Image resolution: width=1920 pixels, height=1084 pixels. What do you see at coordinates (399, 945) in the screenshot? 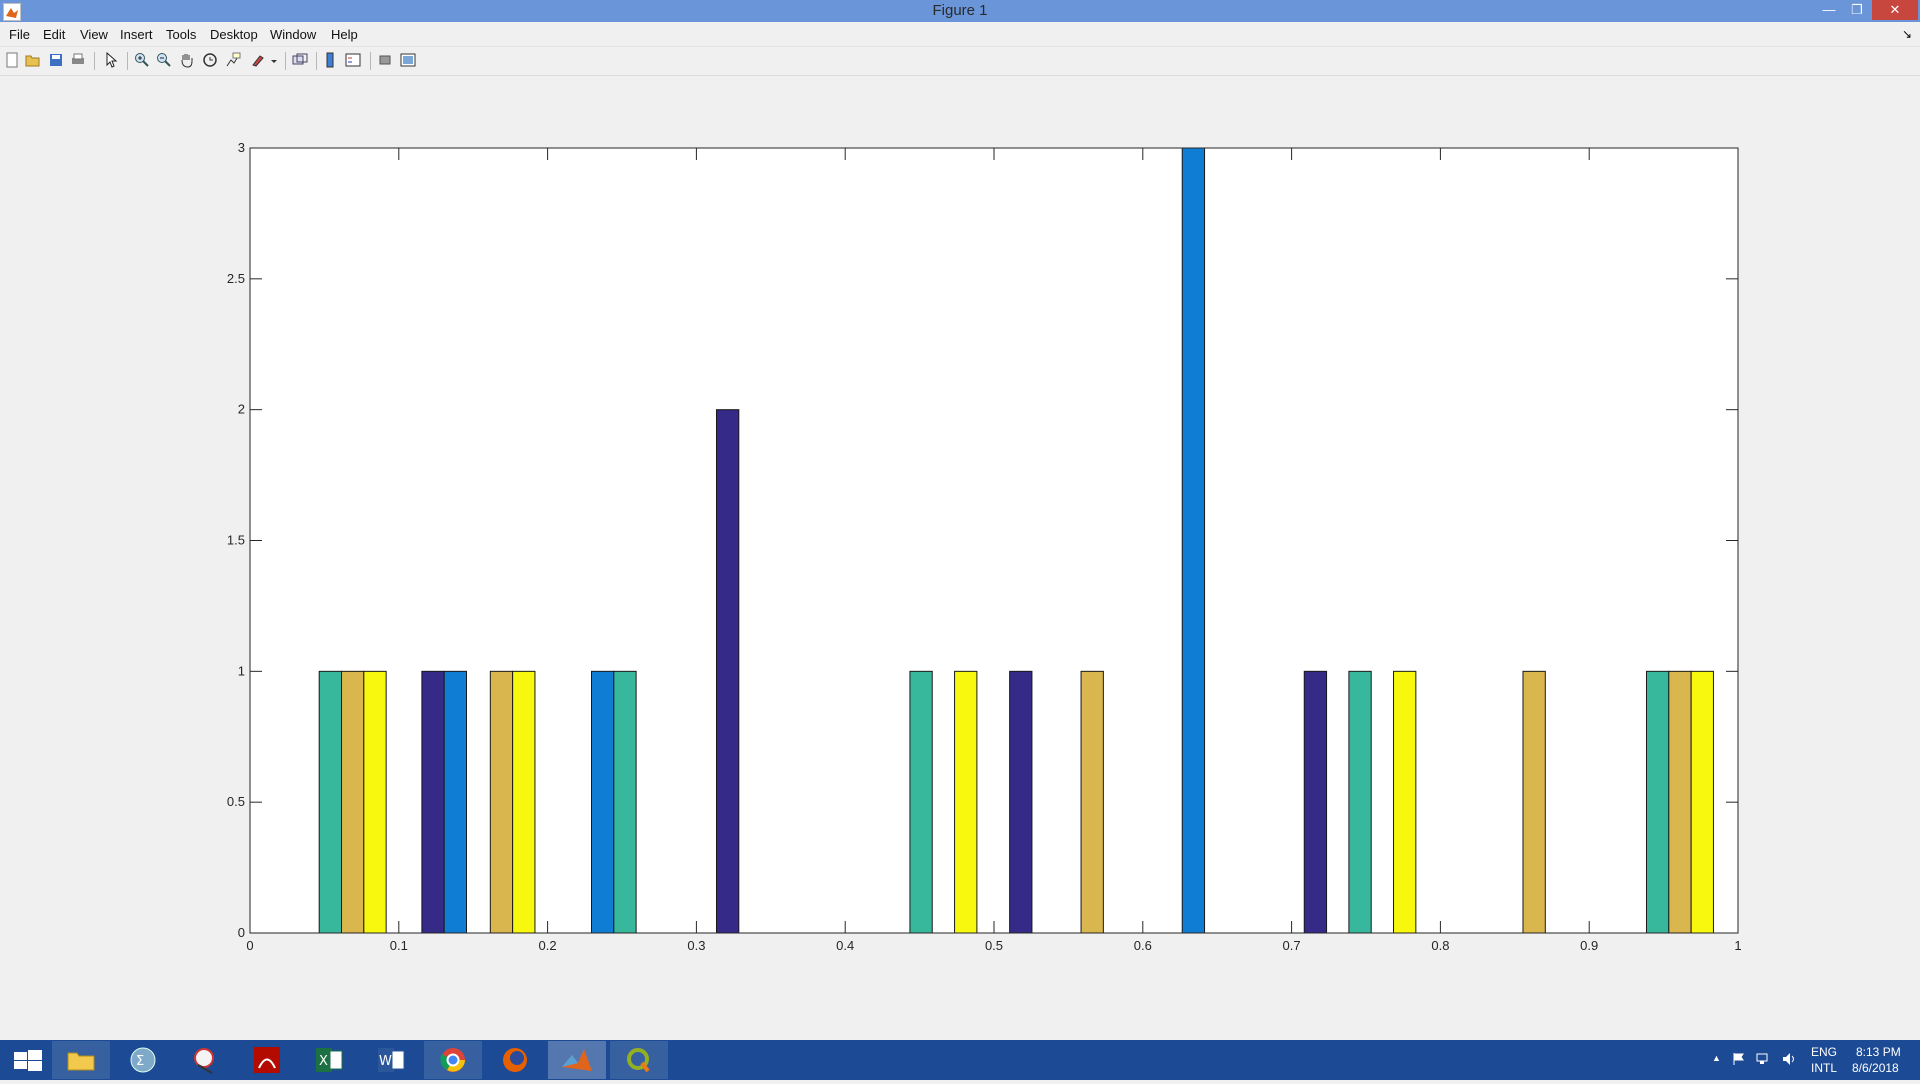
I see `x-tick-label: 0.1` at bounding box center [399, 945].